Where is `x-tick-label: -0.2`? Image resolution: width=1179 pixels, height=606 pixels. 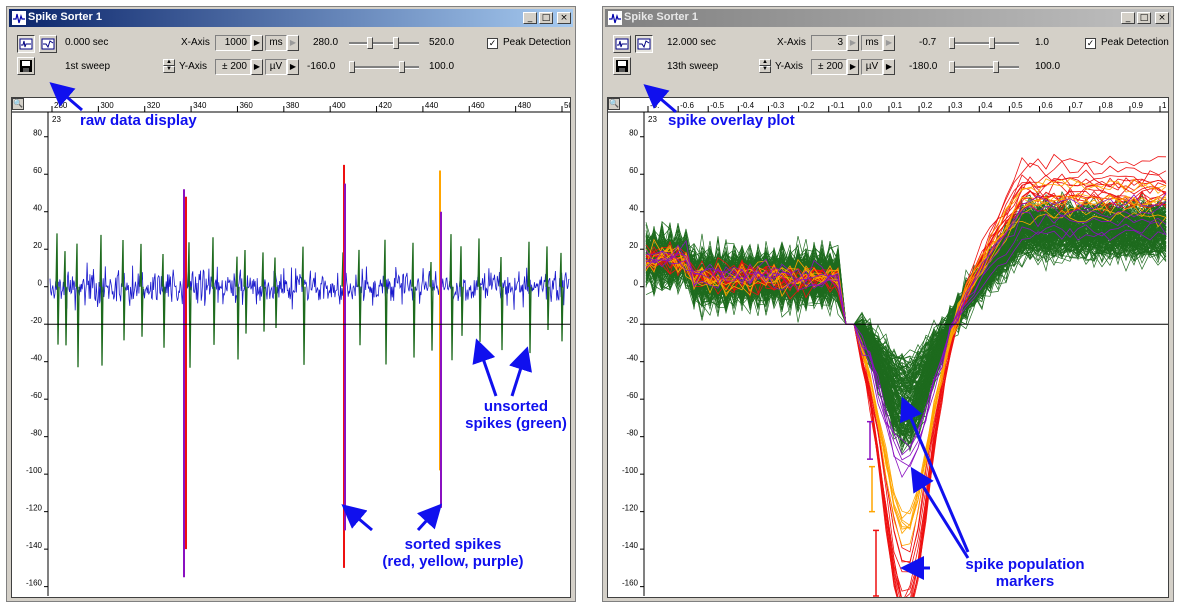
x-tick-label: -0.2 is located at coordinates (808, 105).